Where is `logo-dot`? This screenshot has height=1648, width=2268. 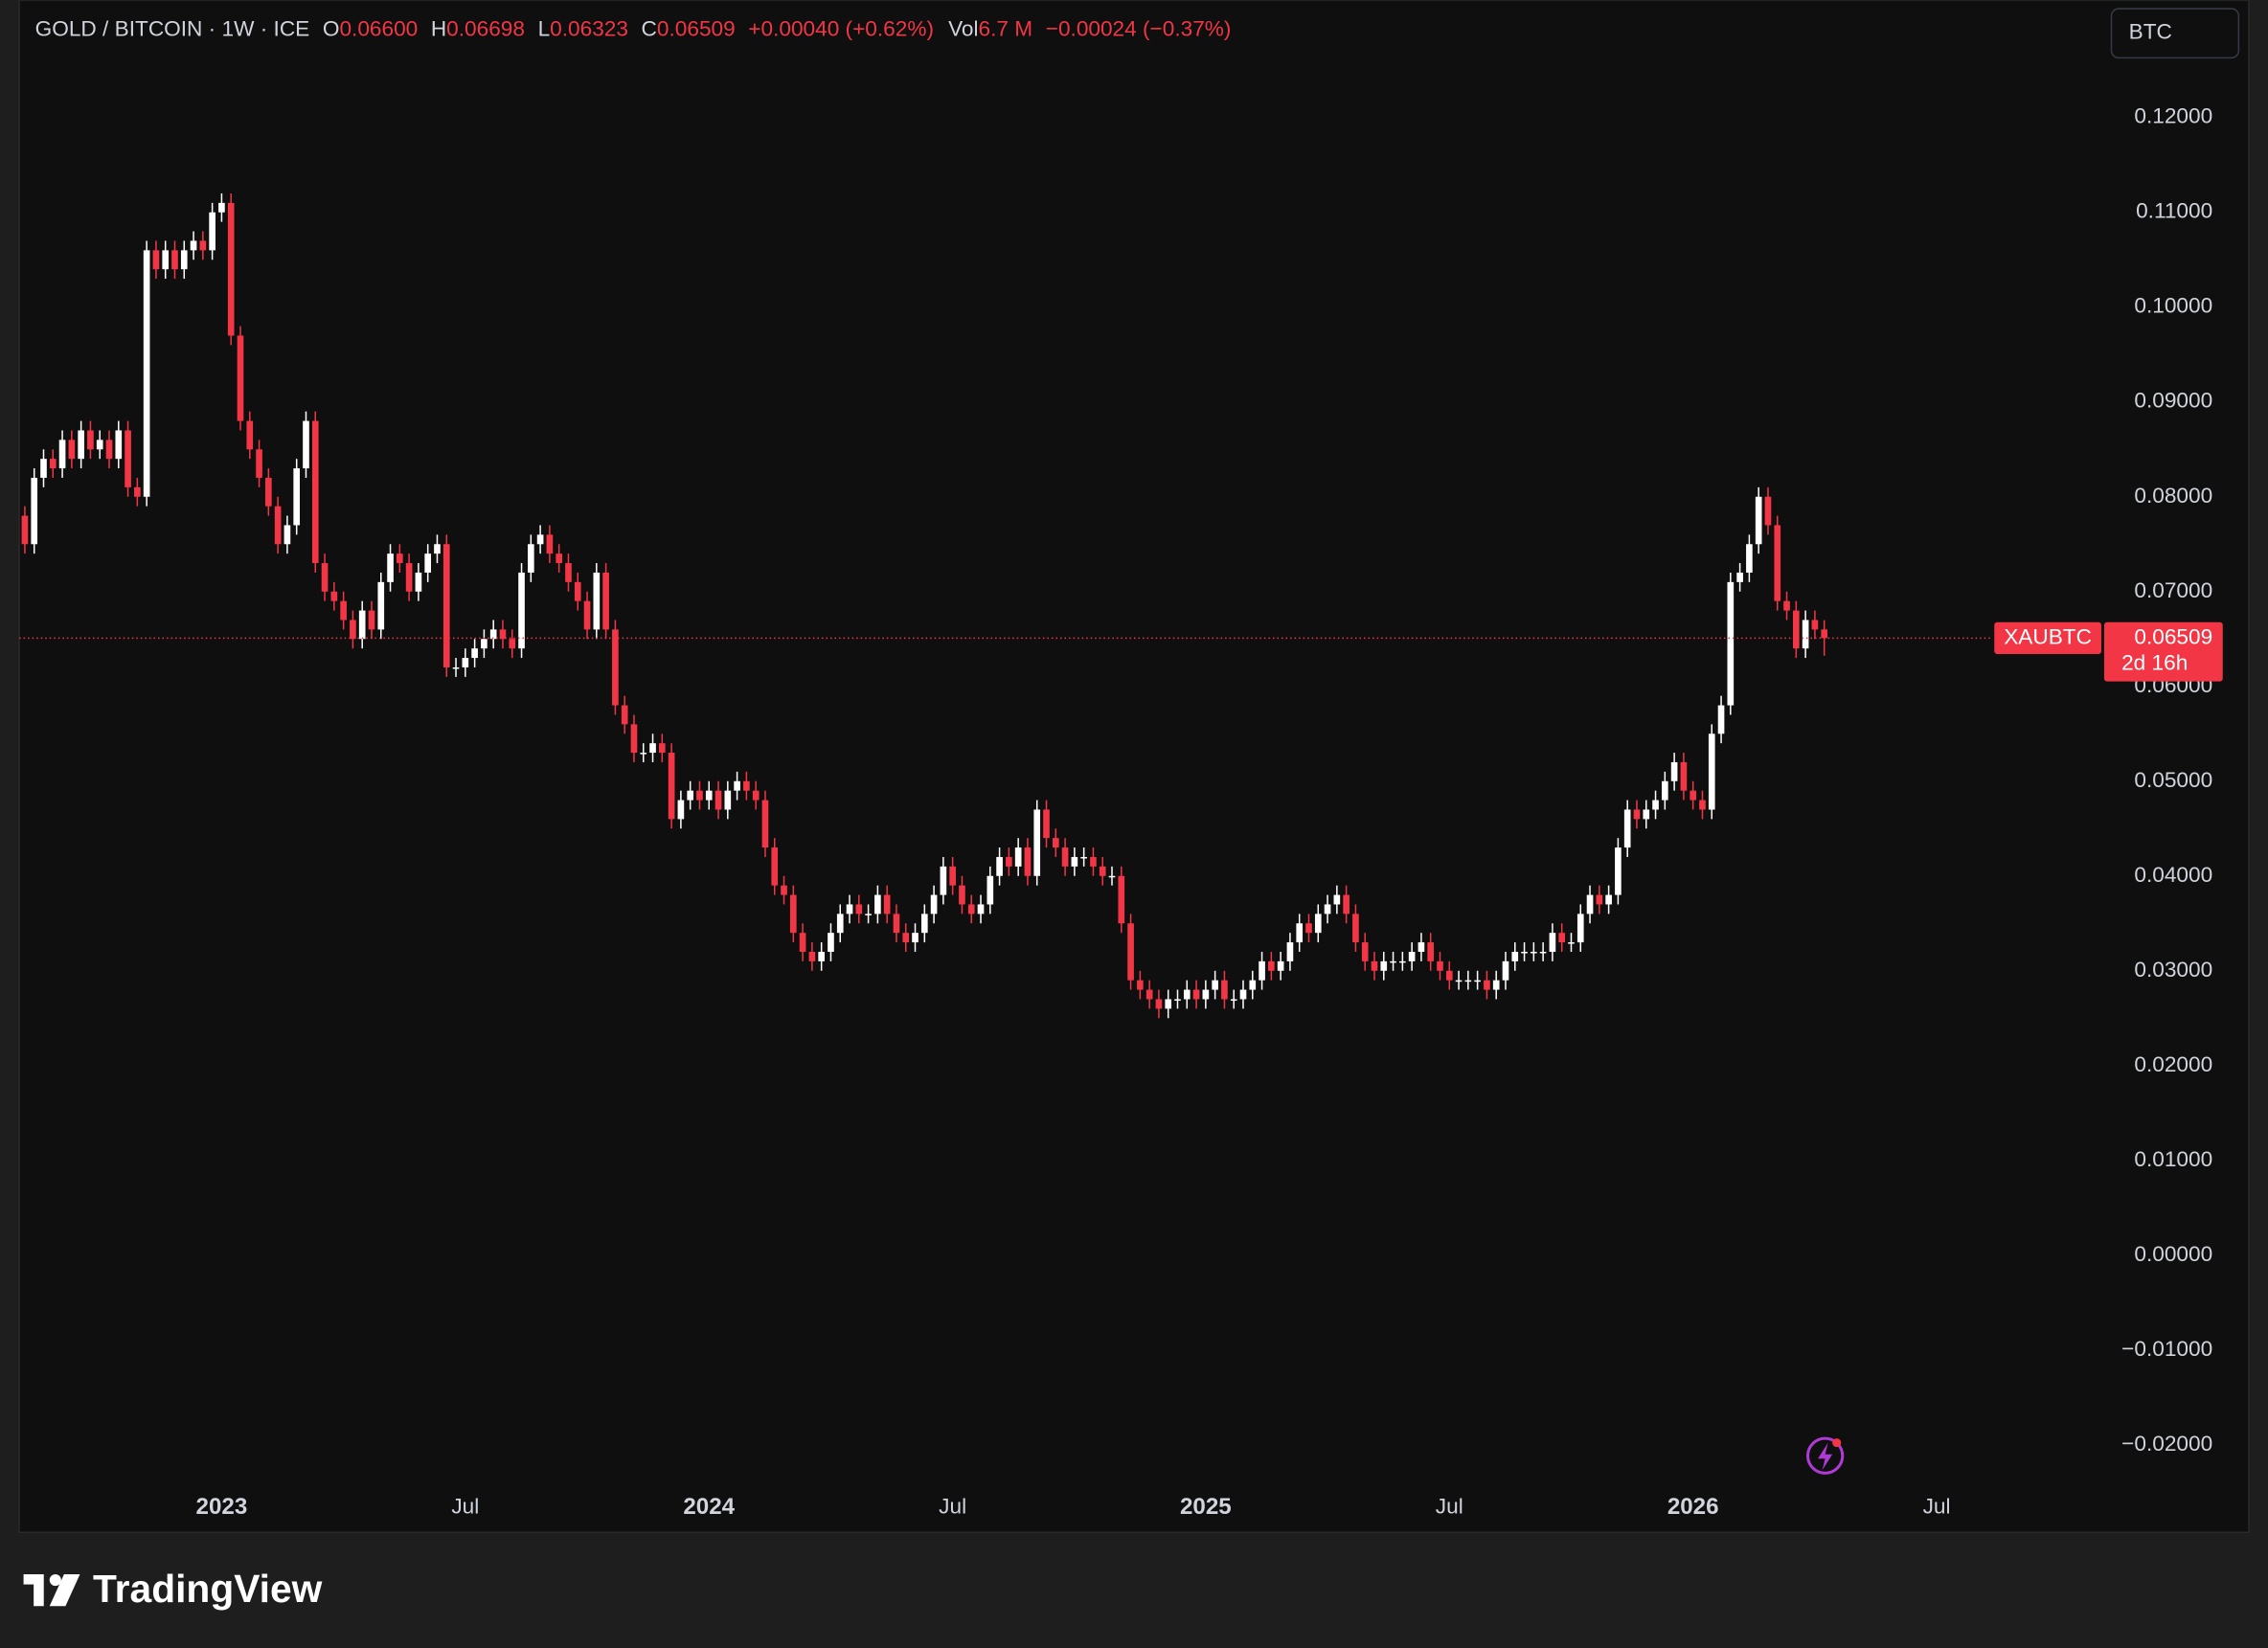
logo-dot is located at coordinates (55, 1580).